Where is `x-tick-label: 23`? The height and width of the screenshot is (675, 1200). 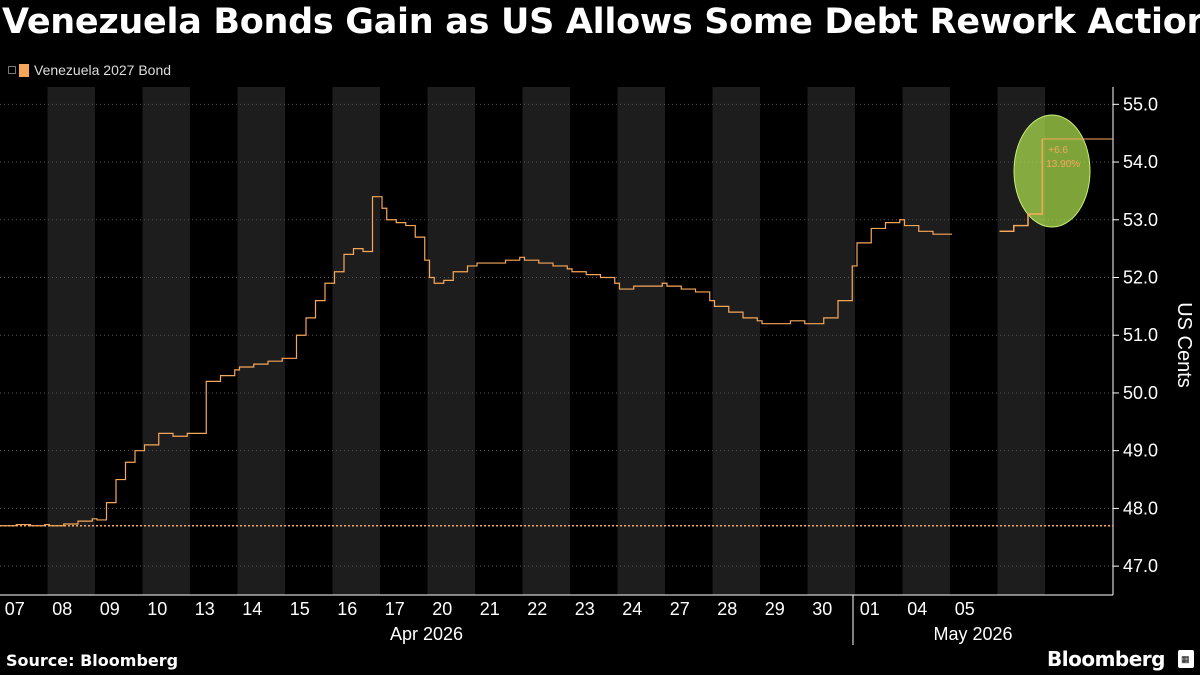 x-tick-label: 23 is located at coordinates (585, 609).